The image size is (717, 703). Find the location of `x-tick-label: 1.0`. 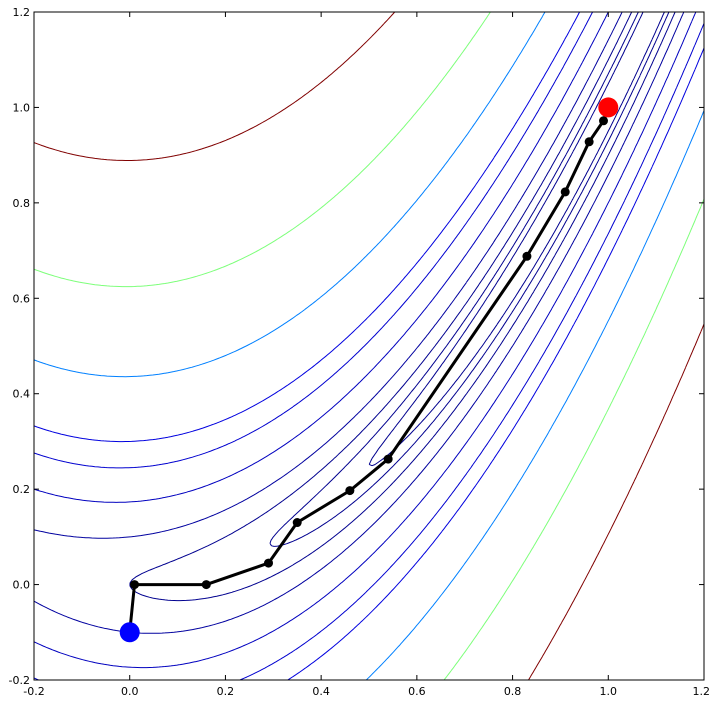

x-tick-label: 1.0 is located at coordinates (609, 691).